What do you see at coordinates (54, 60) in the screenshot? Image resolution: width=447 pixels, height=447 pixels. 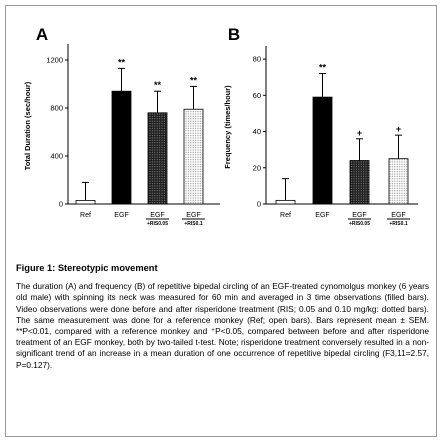 I see `panel-a-ytick-label-1200: 1200` at bounding box center [54, 60].